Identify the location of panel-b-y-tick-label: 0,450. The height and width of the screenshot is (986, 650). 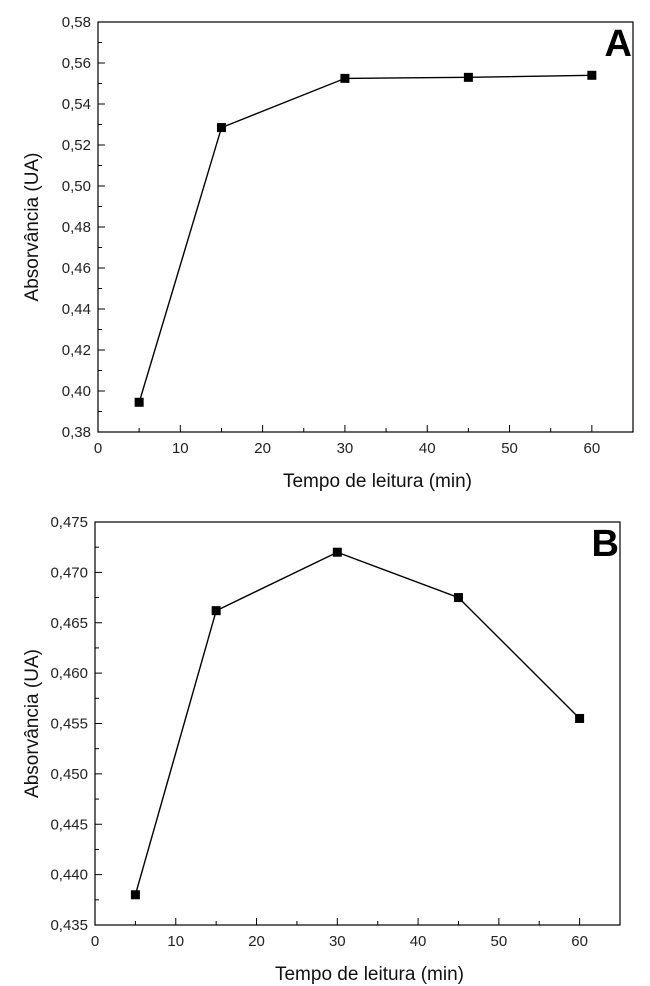
(69, 774).